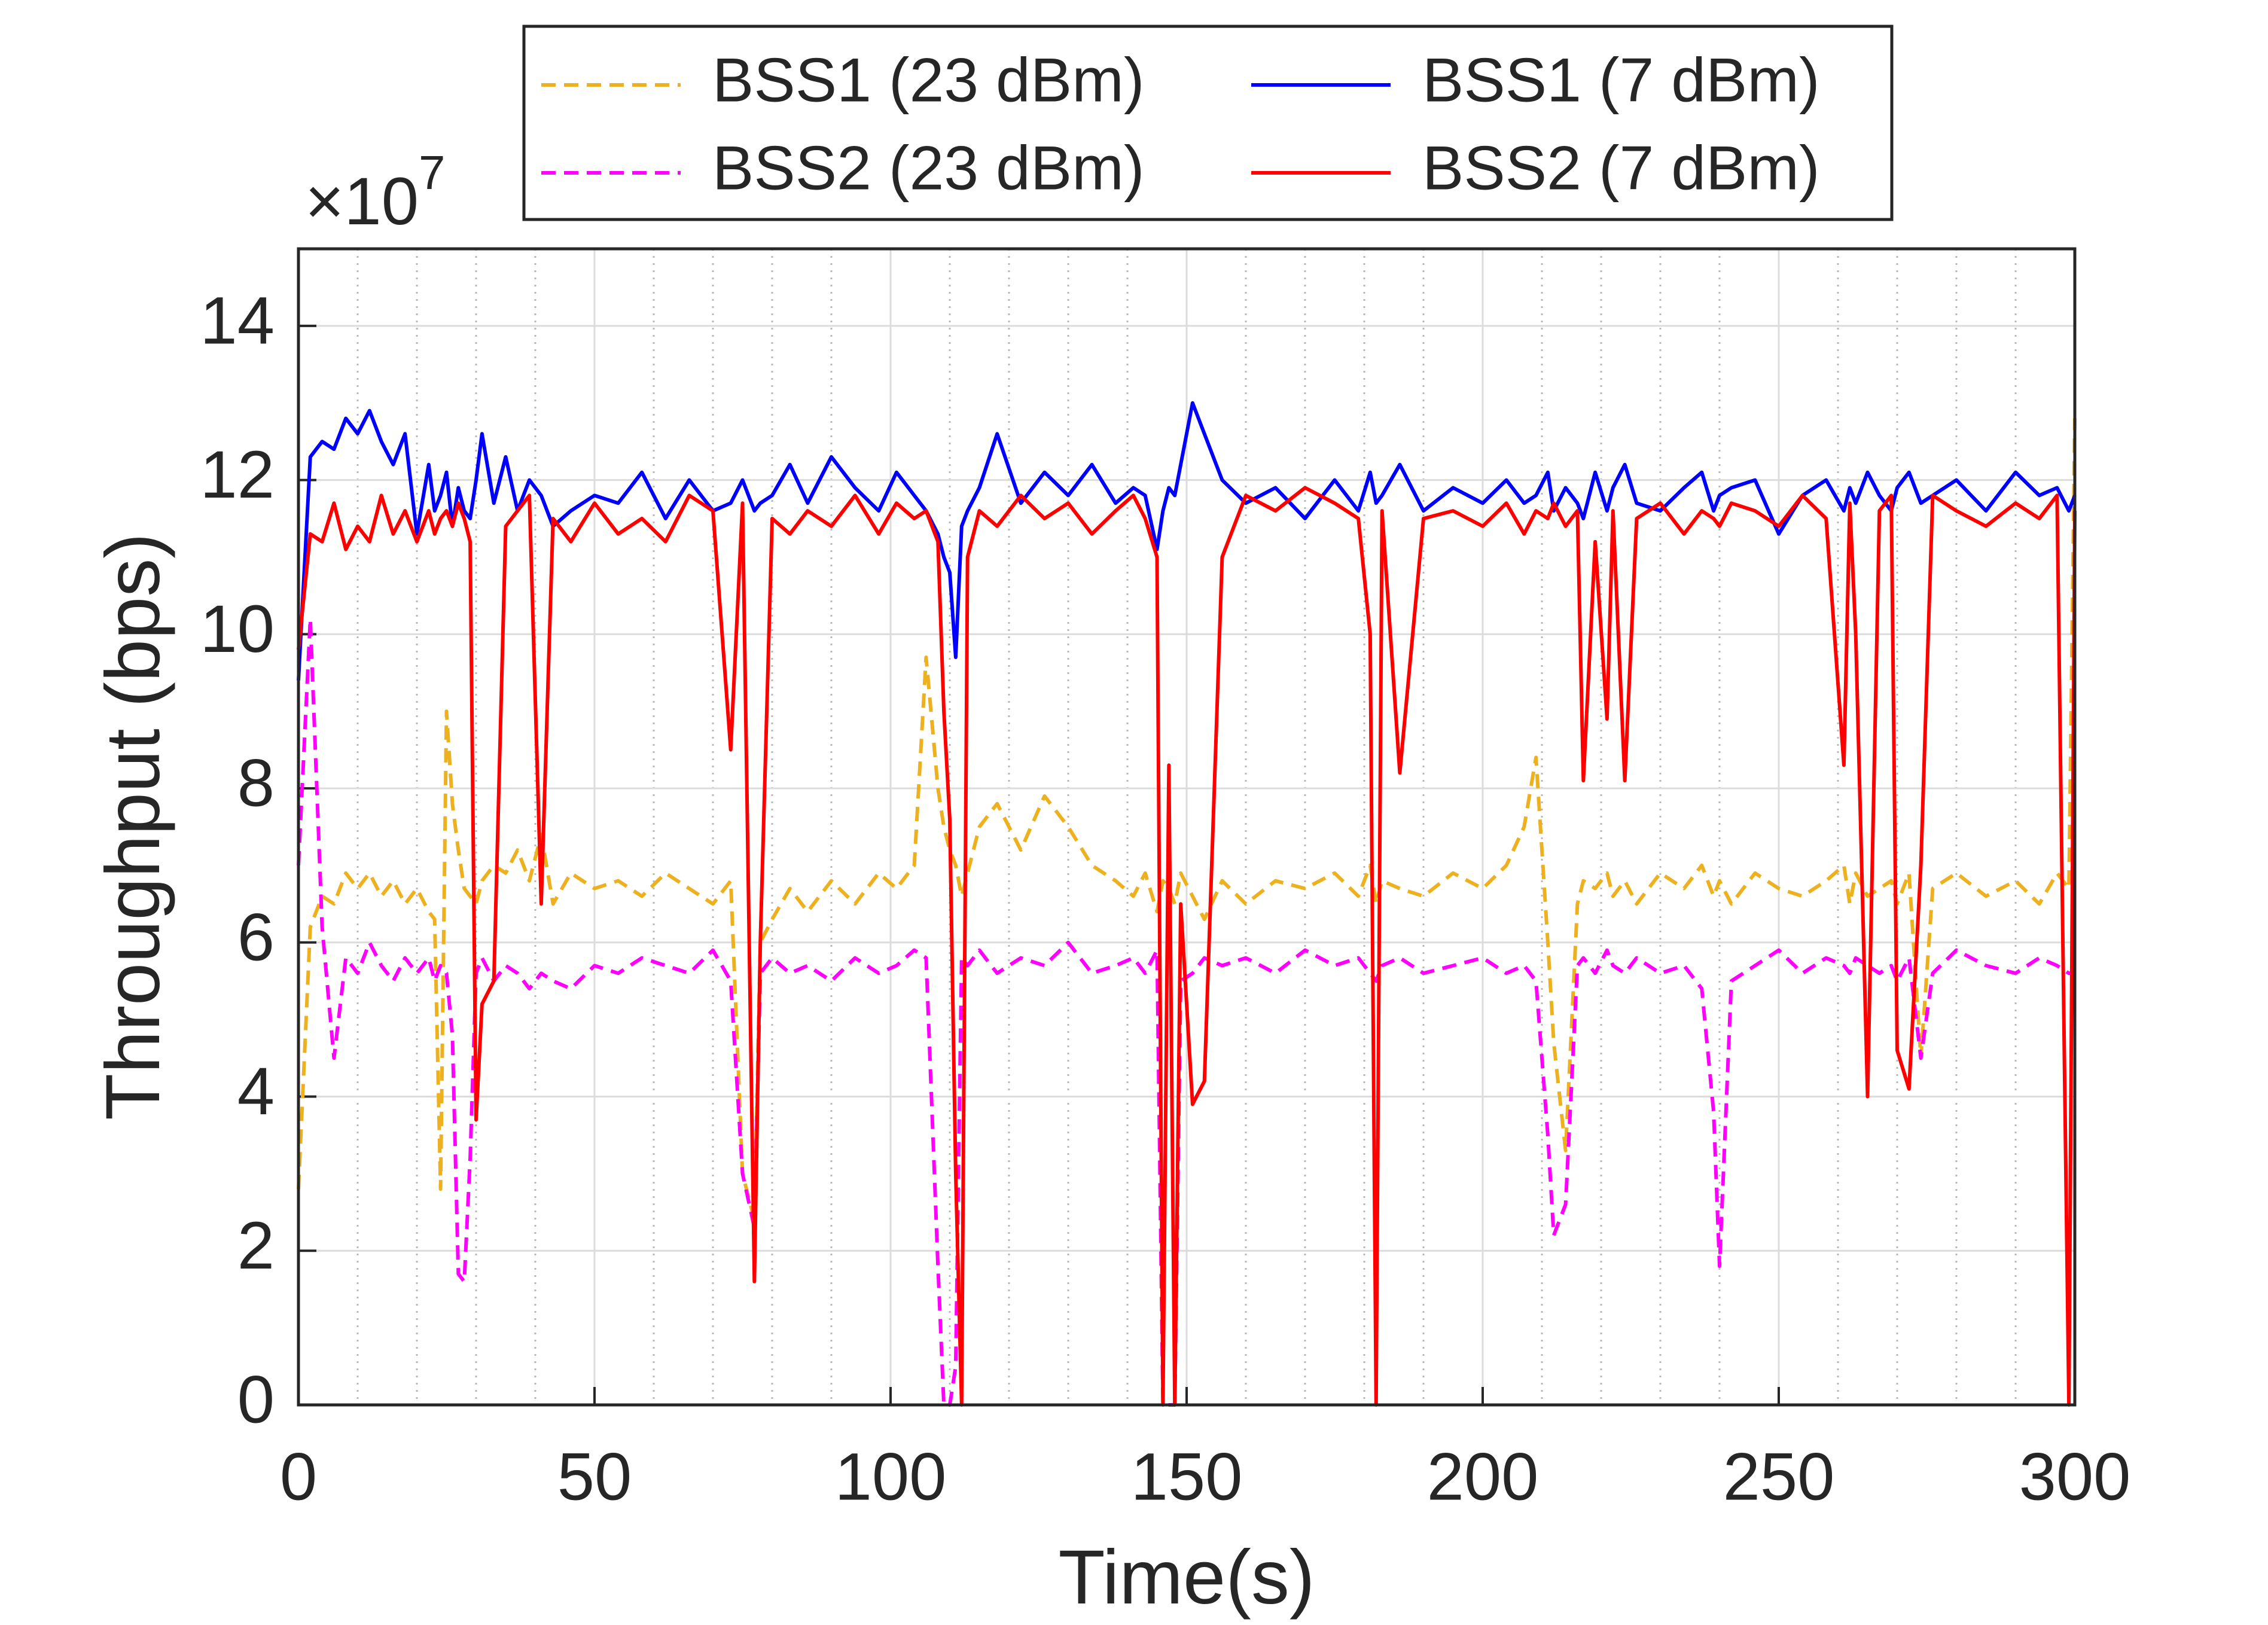  I want to click on y-tick-label: 12, so click(237, 474).